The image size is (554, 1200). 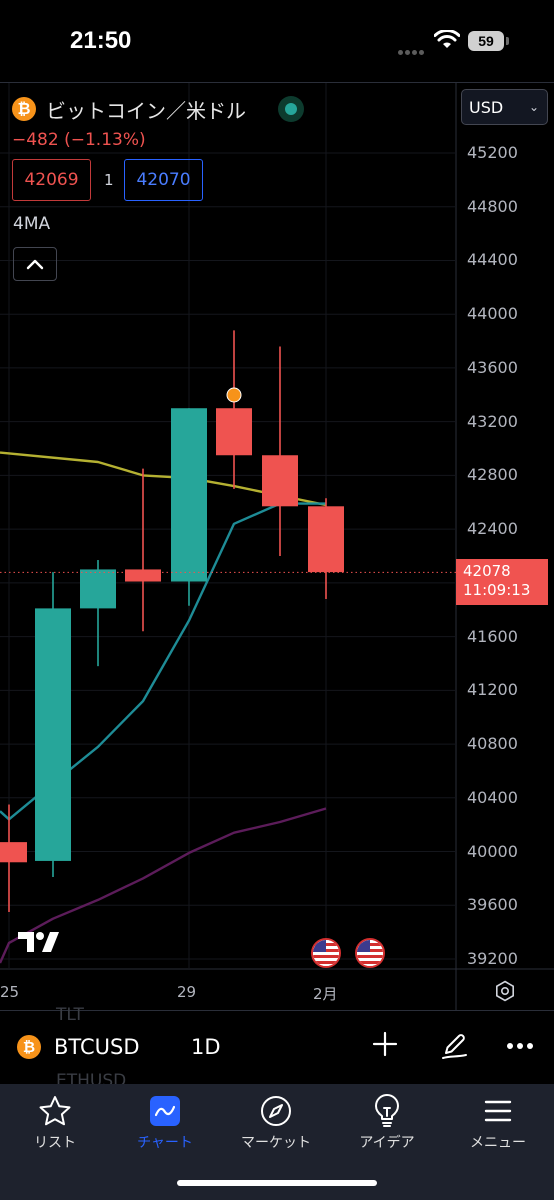 I want to click on market-open-status-icon, so click(x=291, y=109).